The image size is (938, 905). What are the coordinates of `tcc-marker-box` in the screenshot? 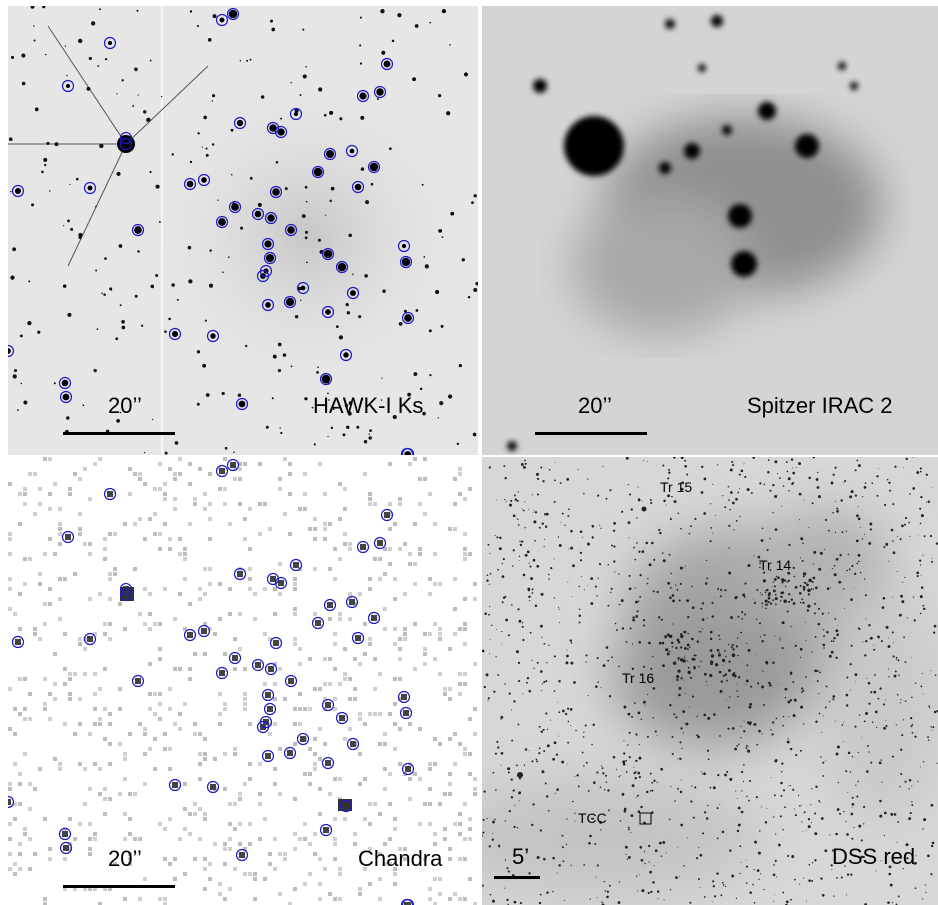 It's located at (645, 818).